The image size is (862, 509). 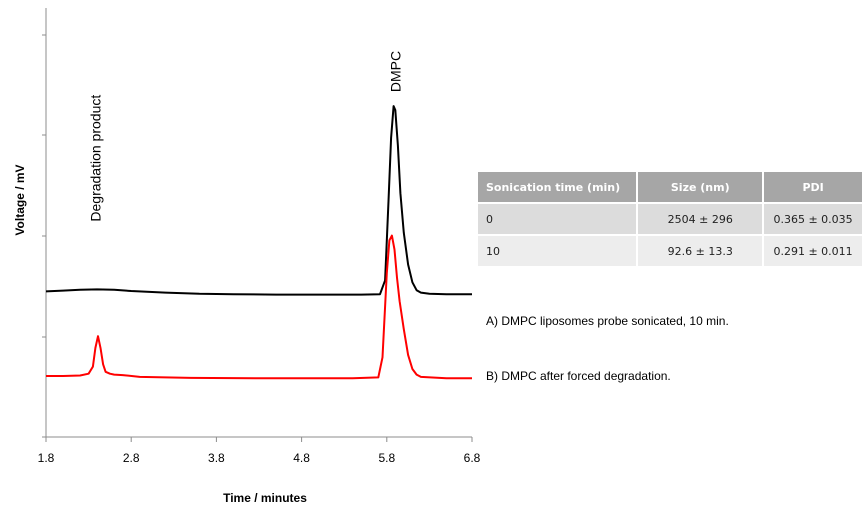 What do you see at coordinates (701, 250) in the screenshot?
I see `table-cell: 92.6 ± 13.3` at bounding box center [701, 250].